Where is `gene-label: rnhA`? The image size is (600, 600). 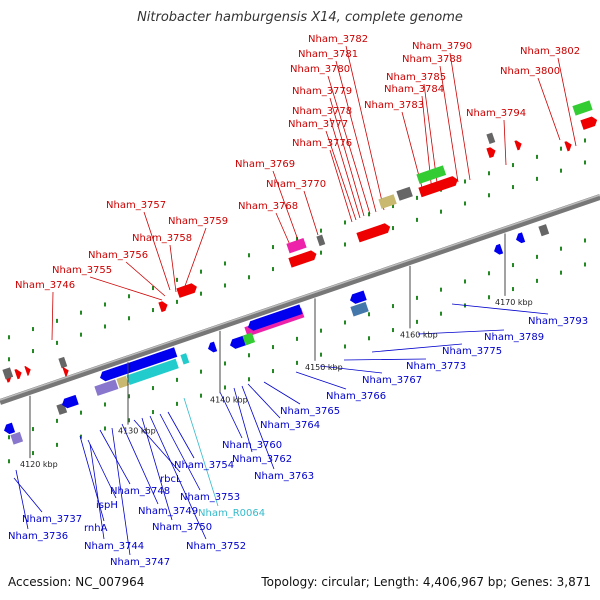
gene-label: rnhA is located at coordinates (96, 528).